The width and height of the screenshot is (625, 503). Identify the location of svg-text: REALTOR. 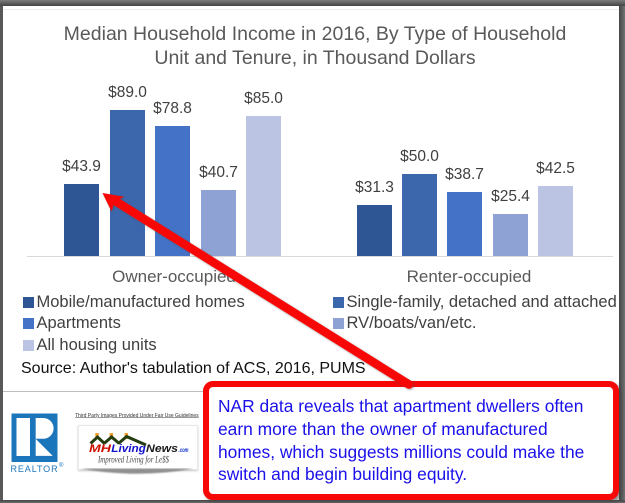
(35, 469).